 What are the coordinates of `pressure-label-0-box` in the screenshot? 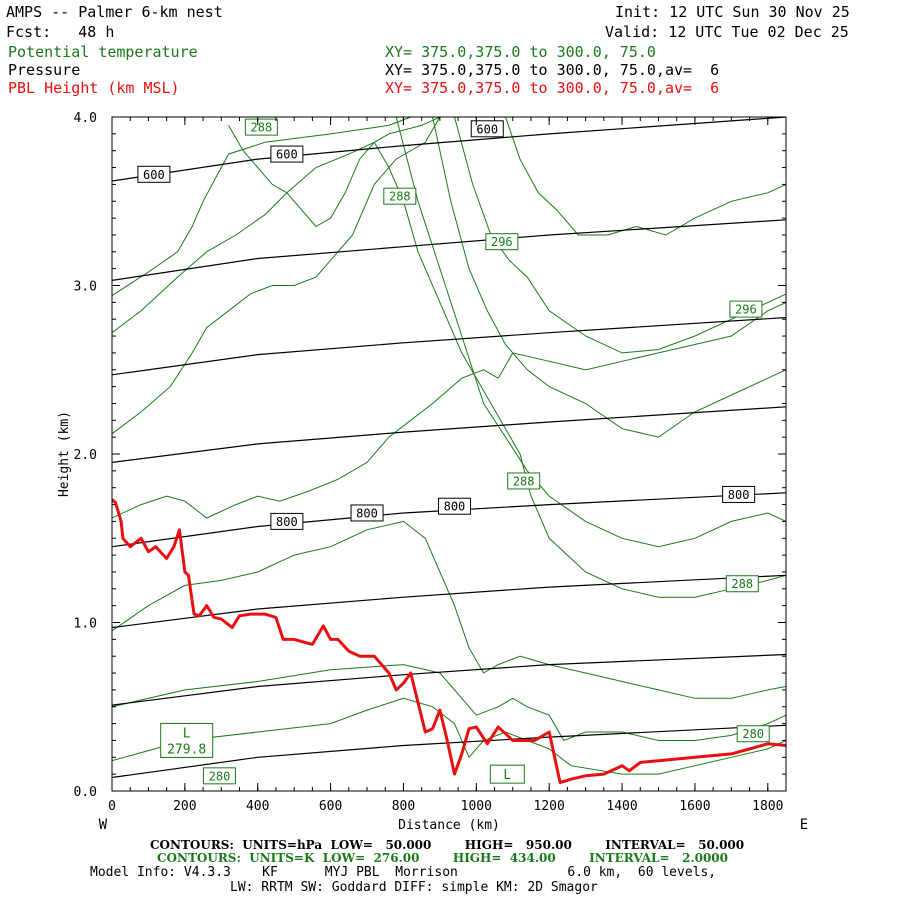 It's located at (154, 174).